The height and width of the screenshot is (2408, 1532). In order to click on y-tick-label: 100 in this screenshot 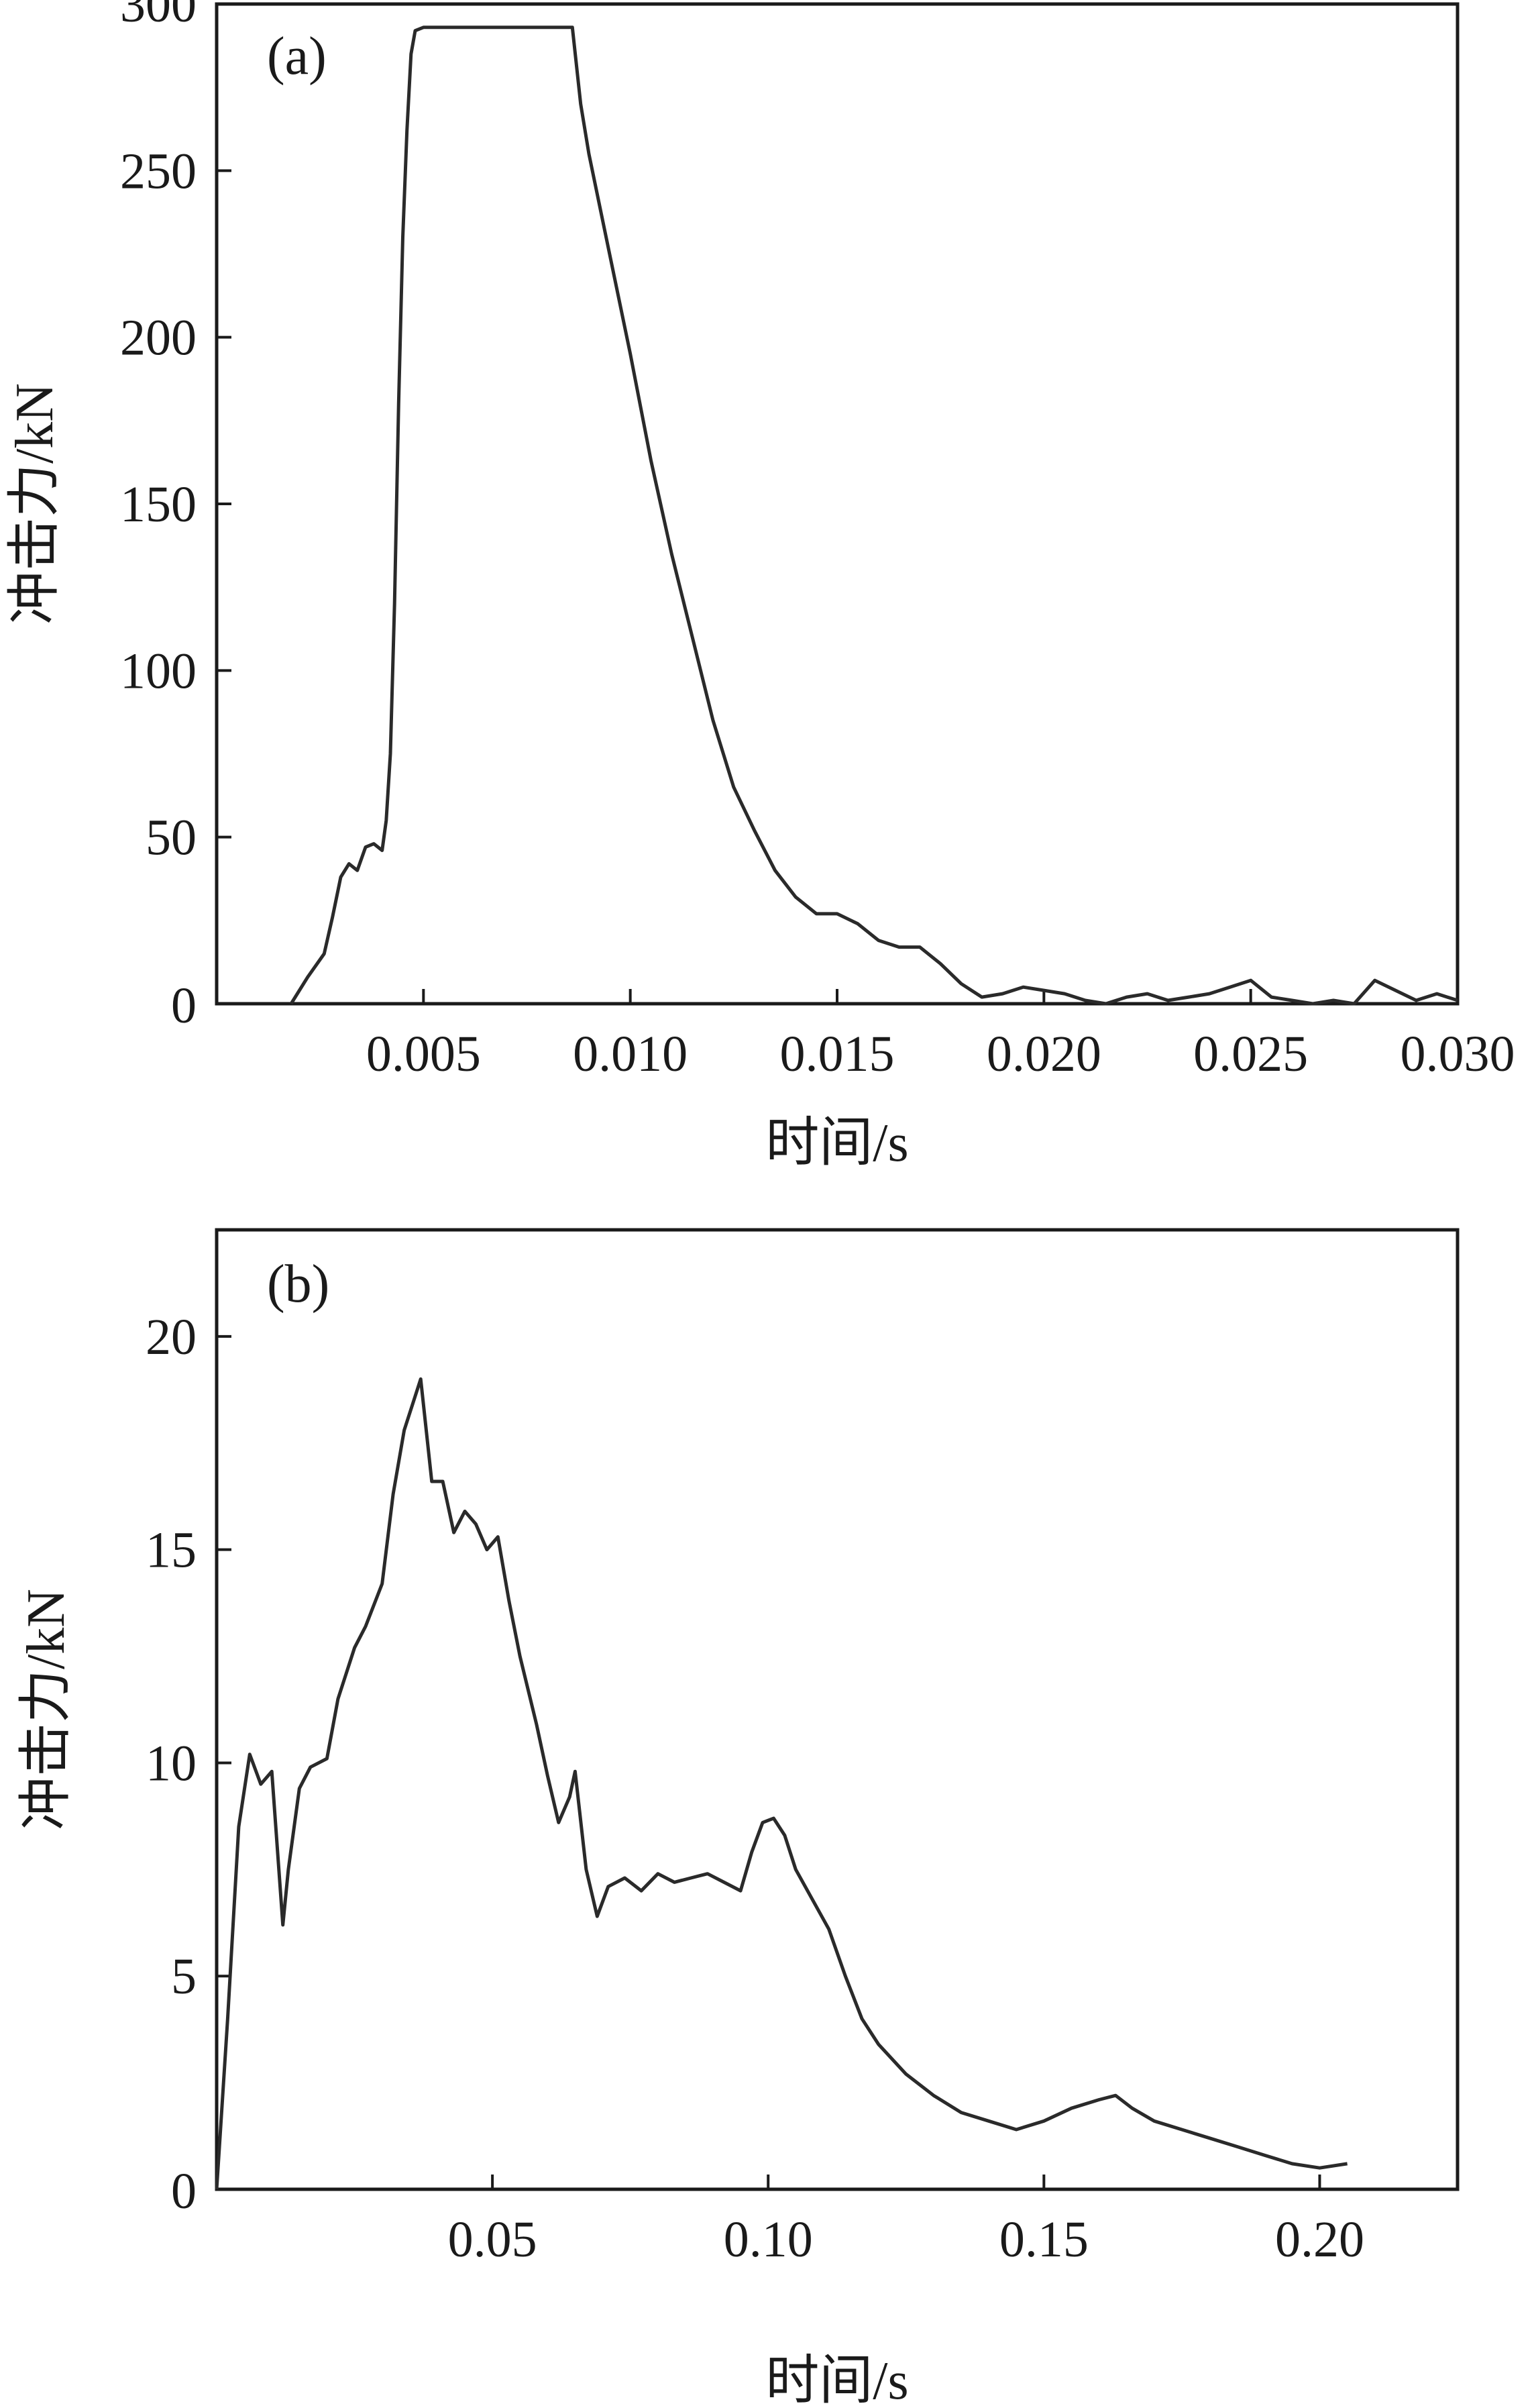, I will do `click(158, 671)`.